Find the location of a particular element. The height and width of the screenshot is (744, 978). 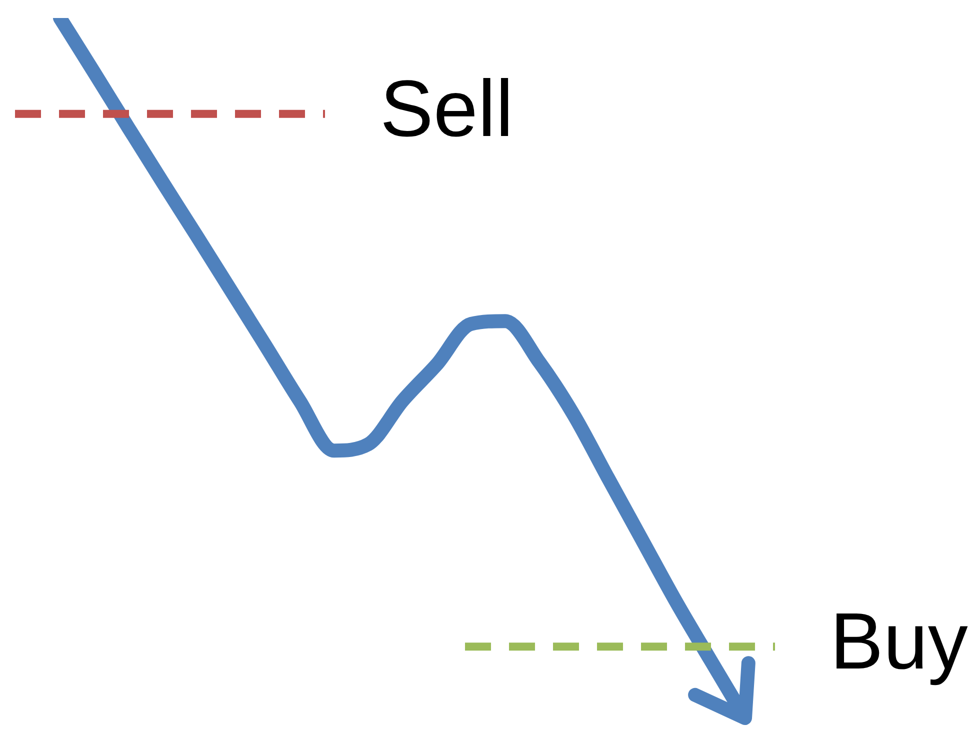

ref-line-label: Buy is located at coordinates (899, 641).